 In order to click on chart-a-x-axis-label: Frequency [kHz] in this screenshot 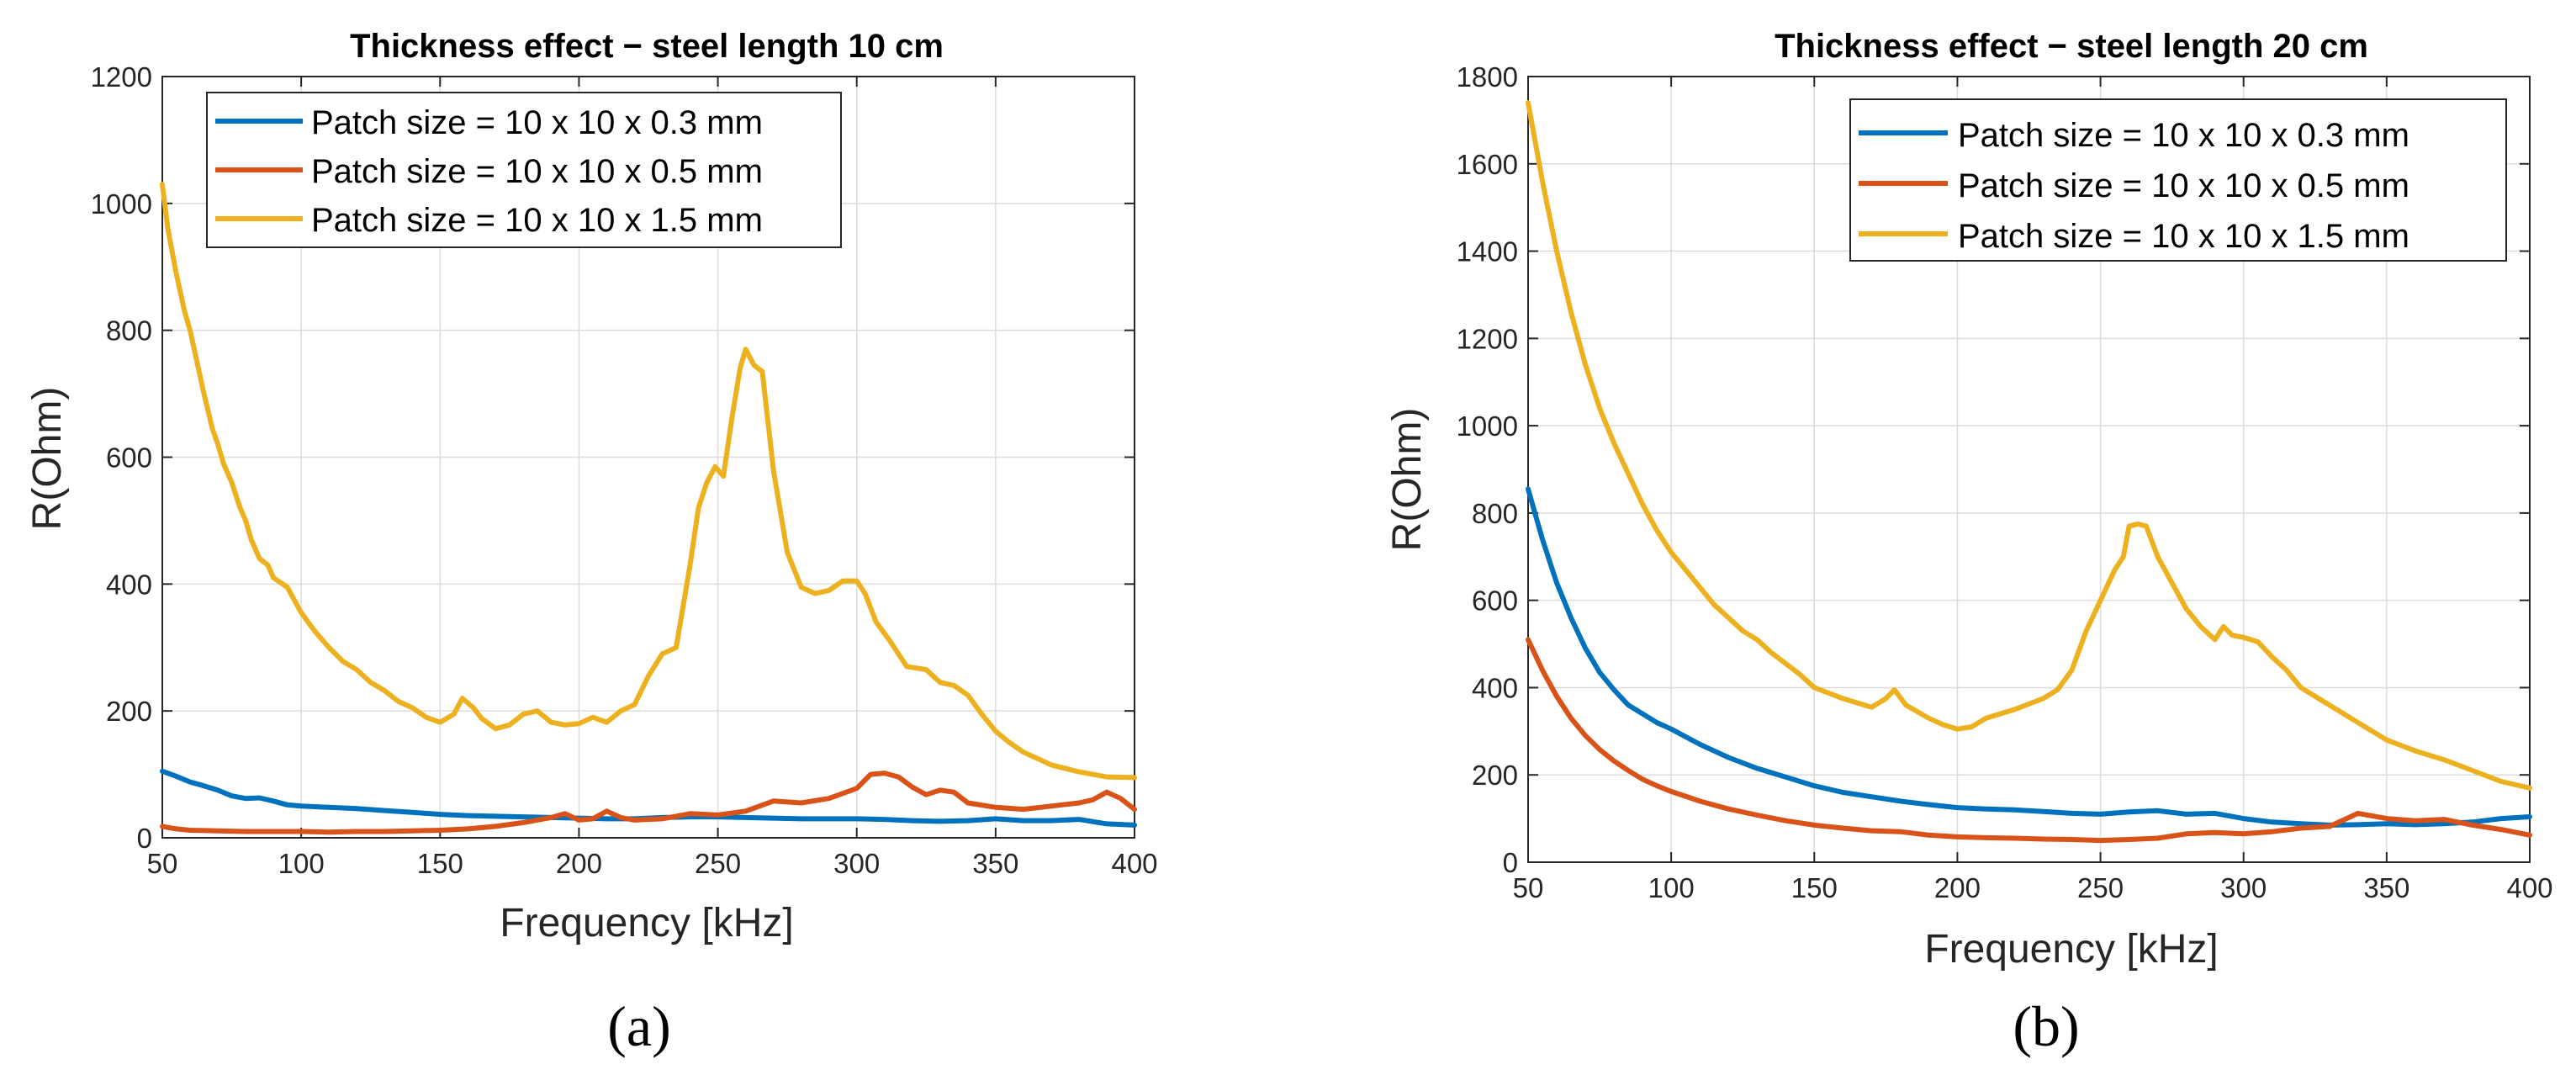, I will do `click(646, 923)`.